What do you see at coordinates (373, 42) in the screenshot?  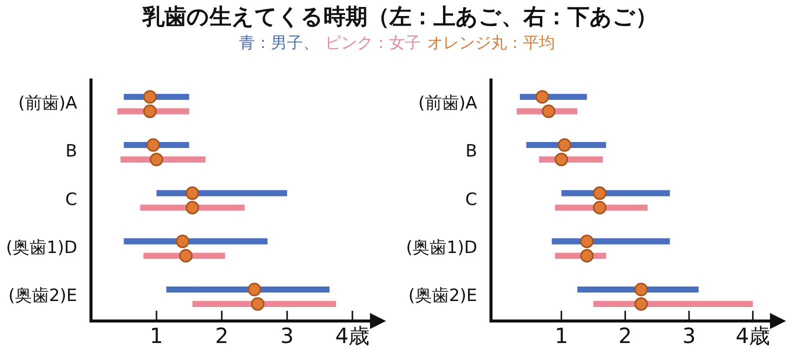 I see `text: ピンク：女子` at bounding box center [373, 42].